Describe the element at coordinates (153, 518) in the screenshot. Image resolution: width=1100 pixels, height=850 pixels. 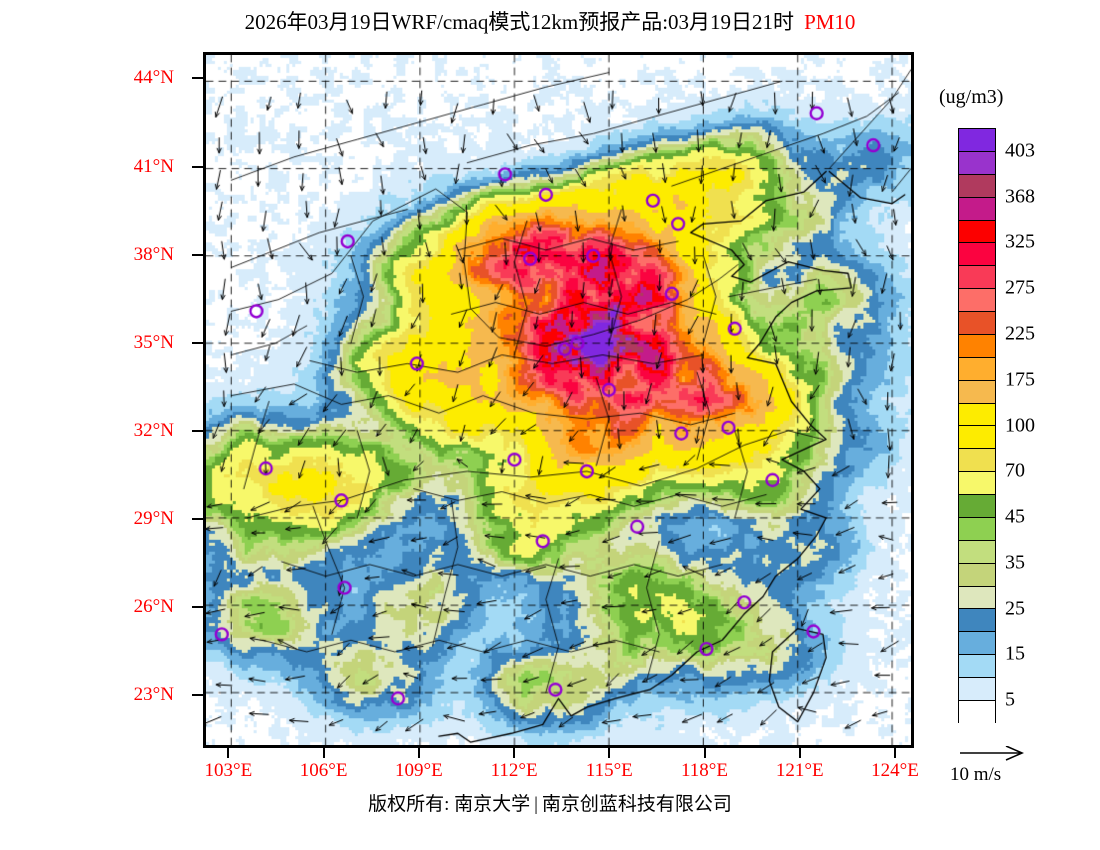
I see `latitude-tick-label: 29°N` at that location.